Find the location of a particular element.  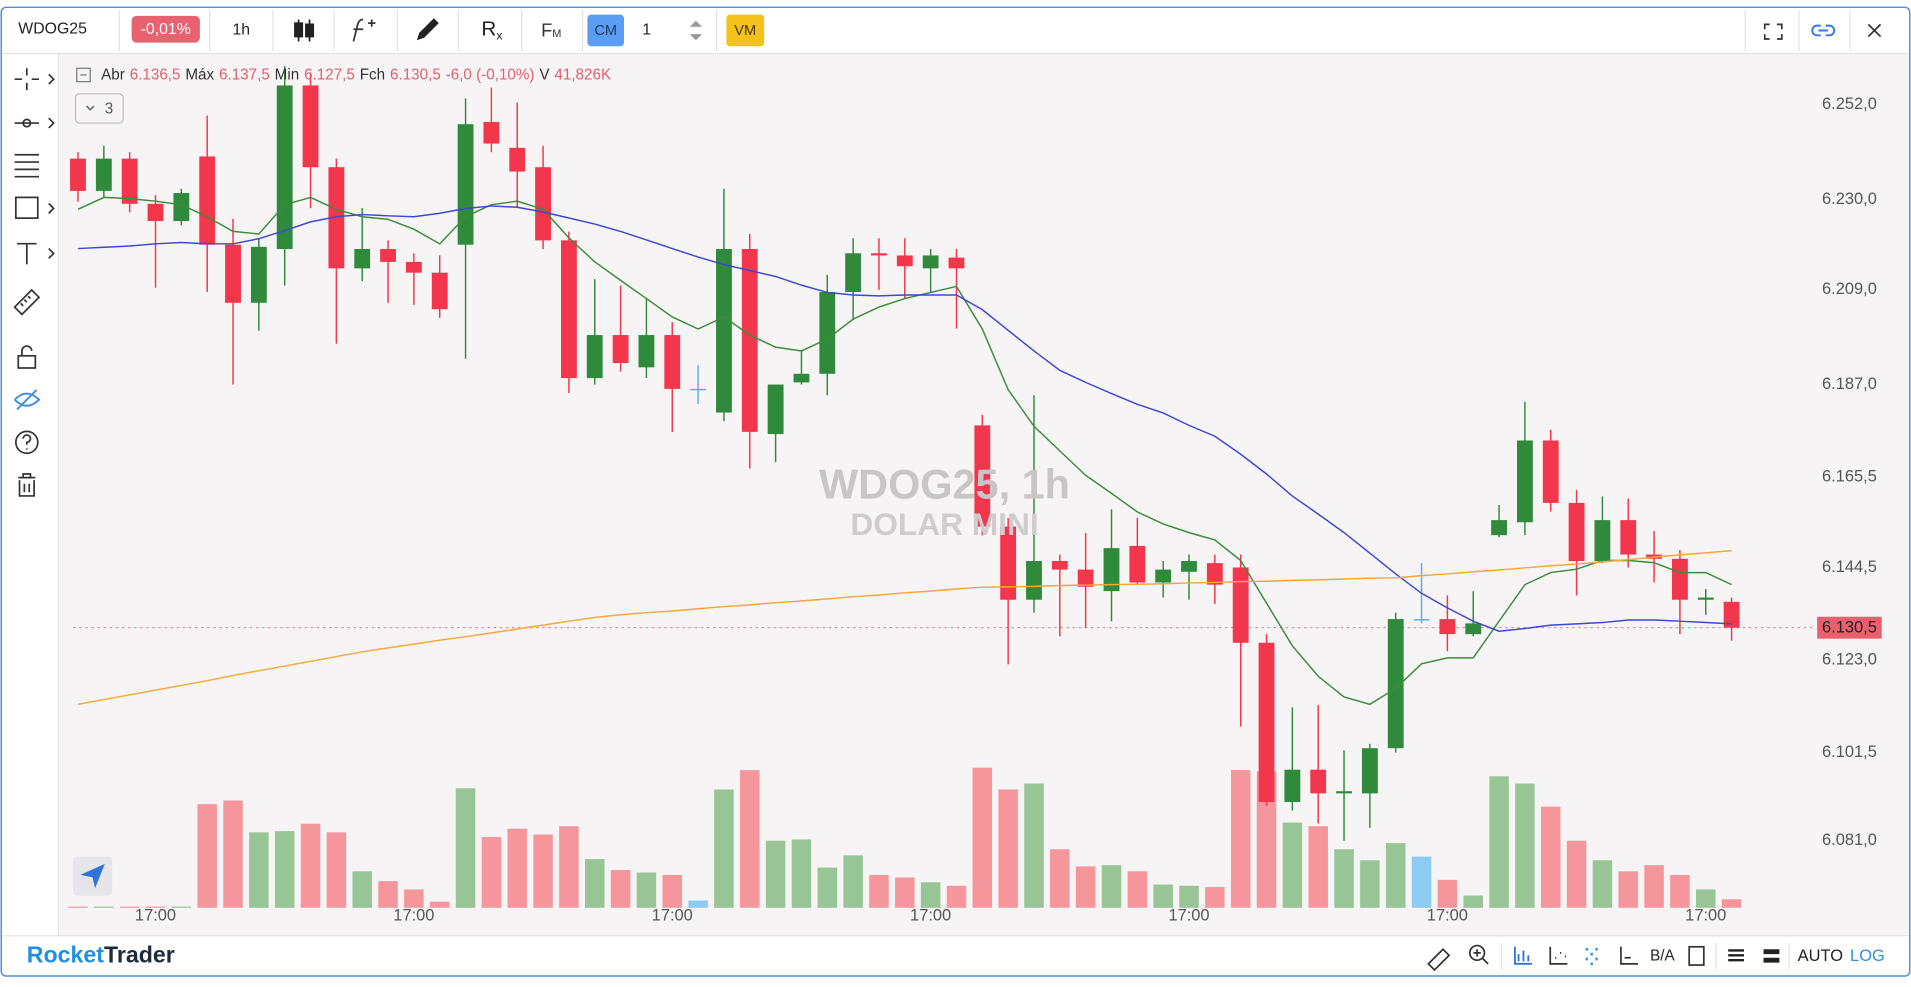

fm-button: FM is located at coordinates (551, 30).